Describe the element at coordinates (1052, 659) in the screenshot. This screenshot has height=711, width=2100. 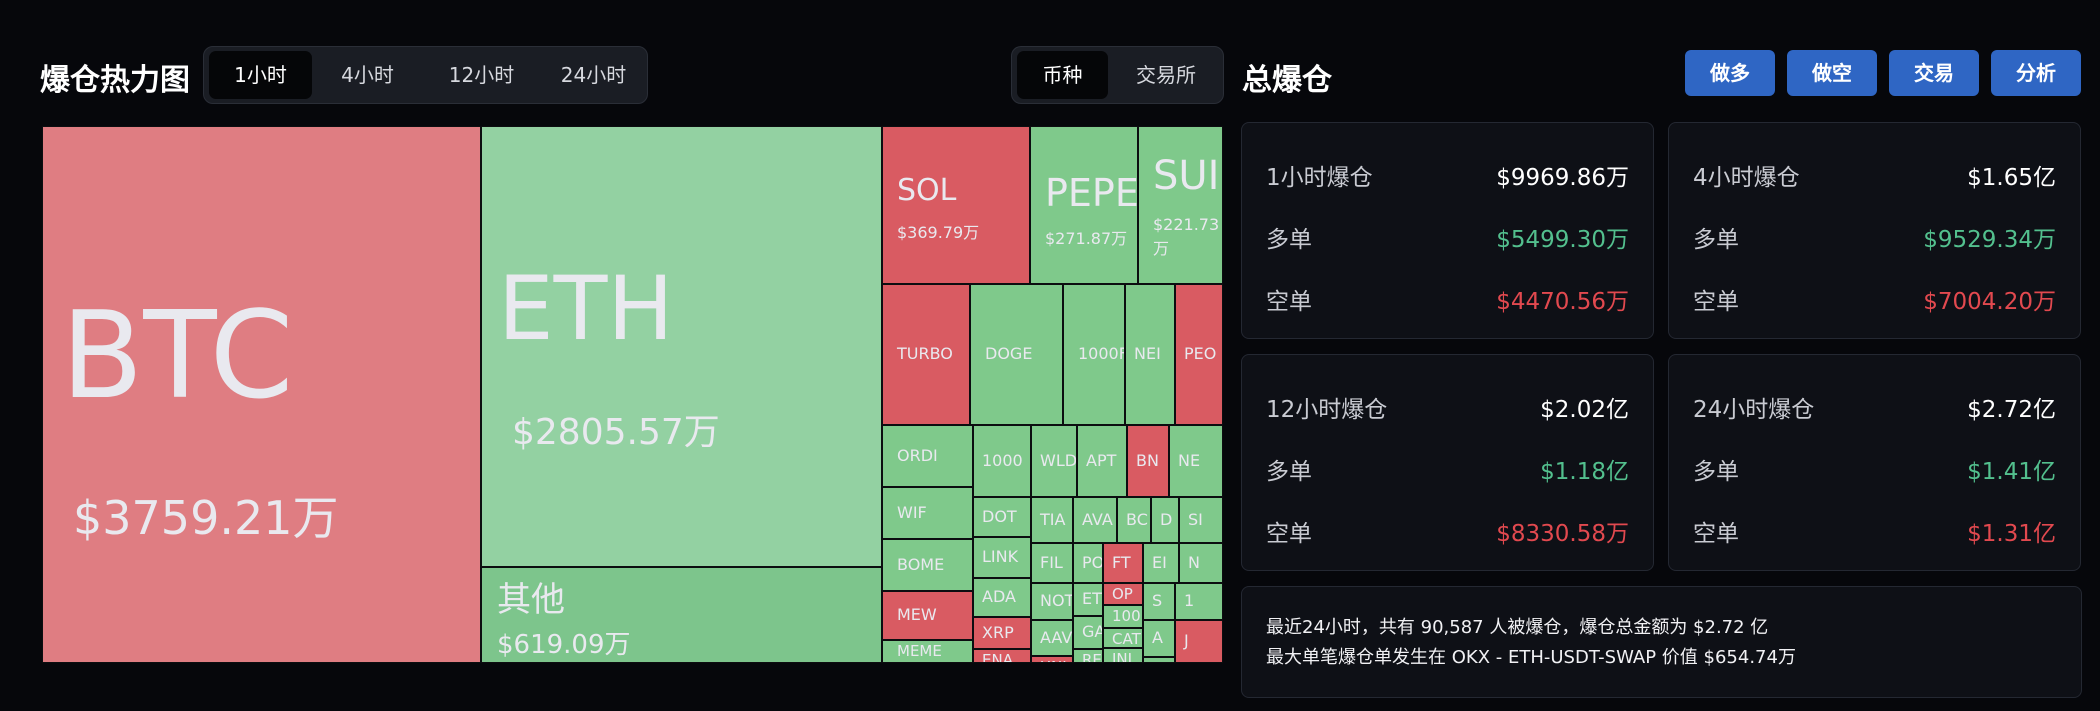
I see `tile-uni: UNI` at that location.